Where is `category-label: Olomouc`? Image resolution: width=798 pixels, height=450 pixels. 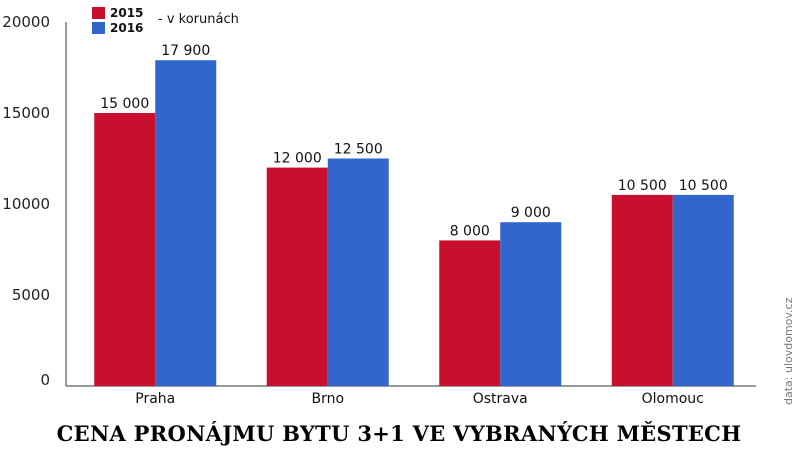 category-label: Olomouc is located at coordinates (673, 399).